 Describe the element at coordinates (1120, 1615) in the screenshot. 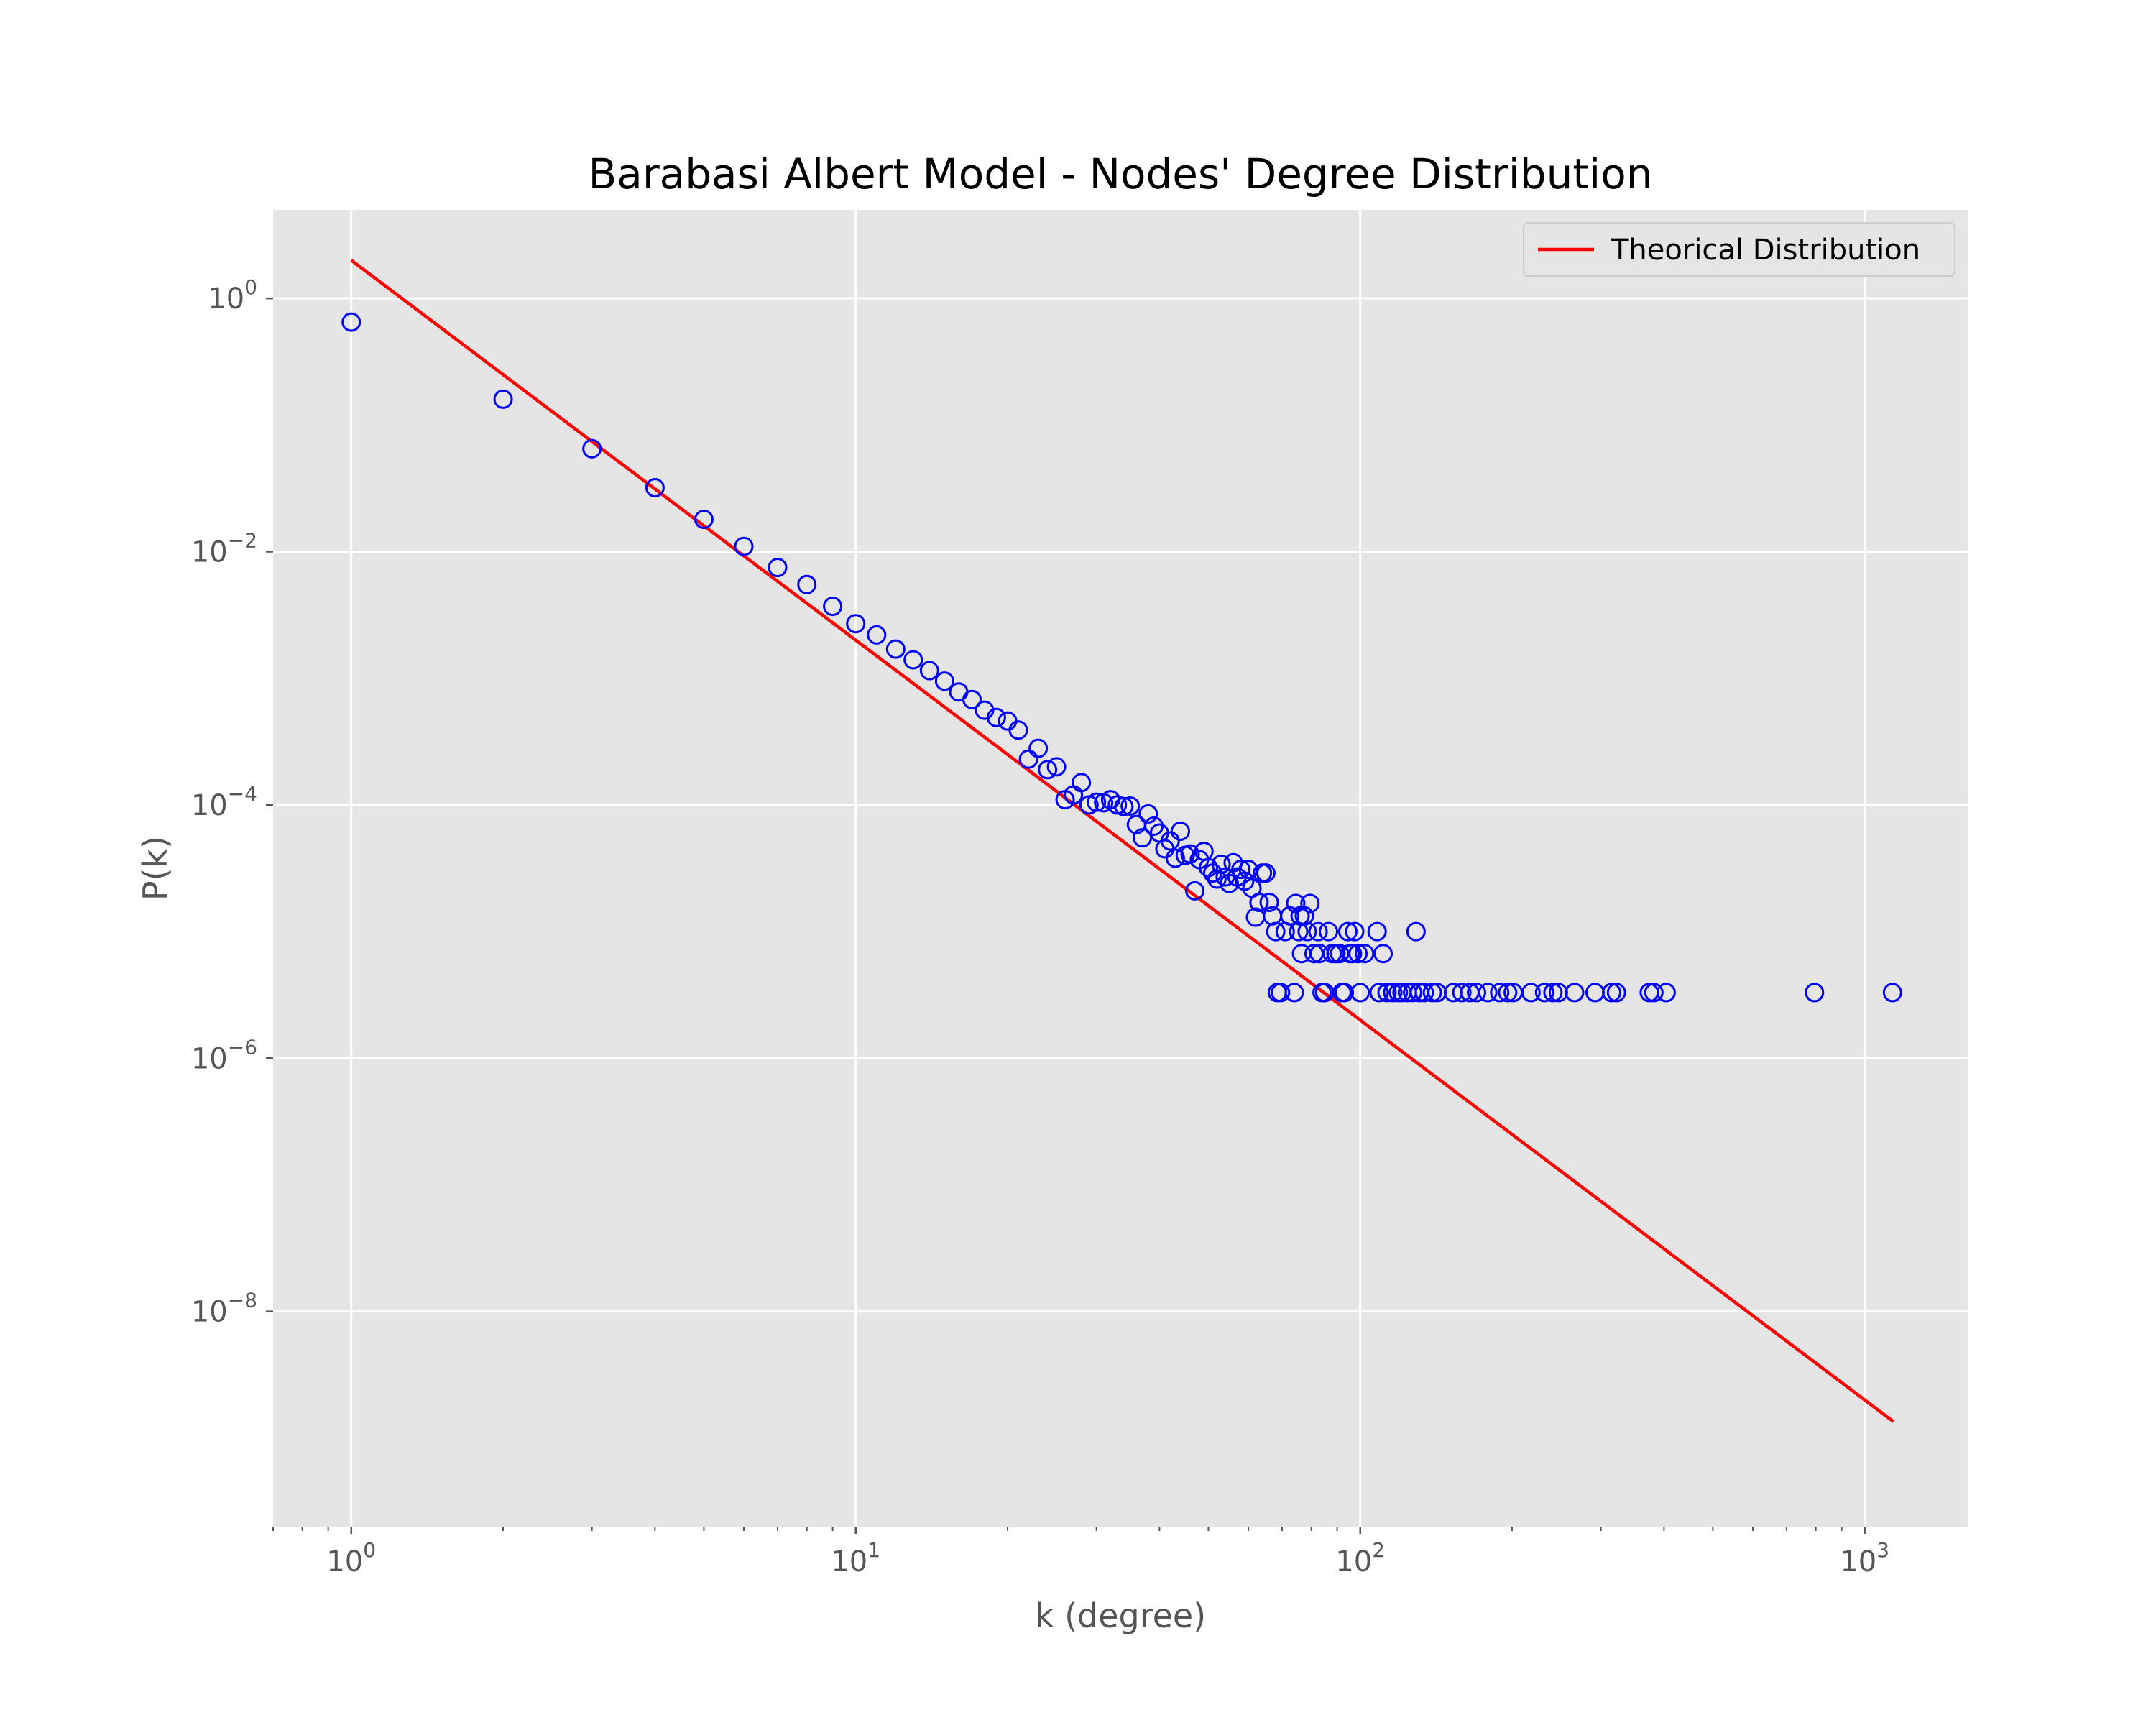

I see `x-axis-label: k (degree)` at that location.